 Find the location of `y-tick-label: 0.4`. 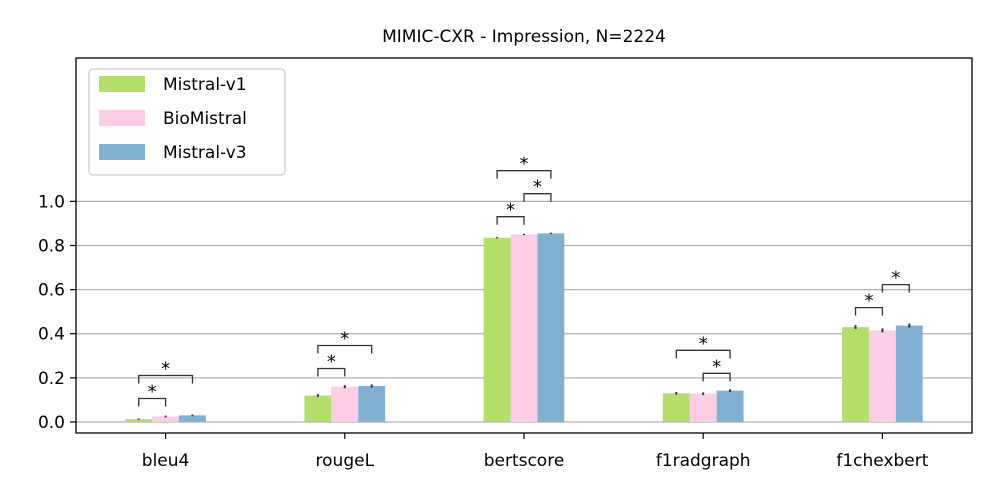

y-tick-label: 0.4 is located at coordinates (51, 335).